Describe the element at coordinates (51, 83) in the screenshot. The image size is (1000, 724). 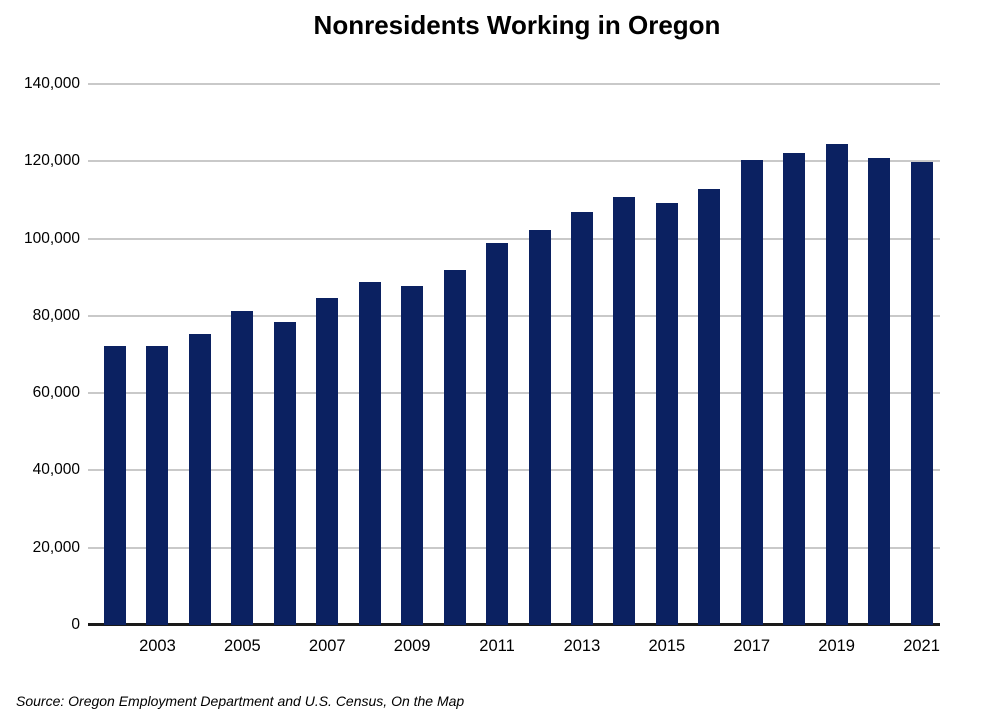
I see `y-tick-label-140000: 140,000` at that location.